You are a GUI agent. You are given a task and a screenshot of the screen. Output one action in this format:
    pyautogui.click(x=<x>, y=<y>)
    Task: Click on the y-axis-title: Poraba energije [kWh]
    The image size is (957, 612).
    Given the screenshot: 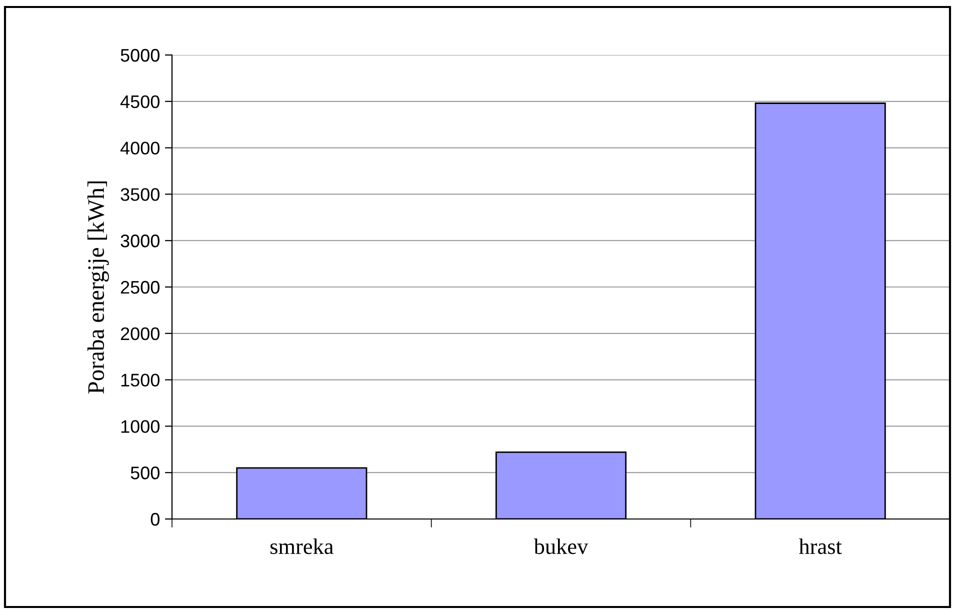 What is the action you would take?
    pyautogui.click(x=98, y=287)
    